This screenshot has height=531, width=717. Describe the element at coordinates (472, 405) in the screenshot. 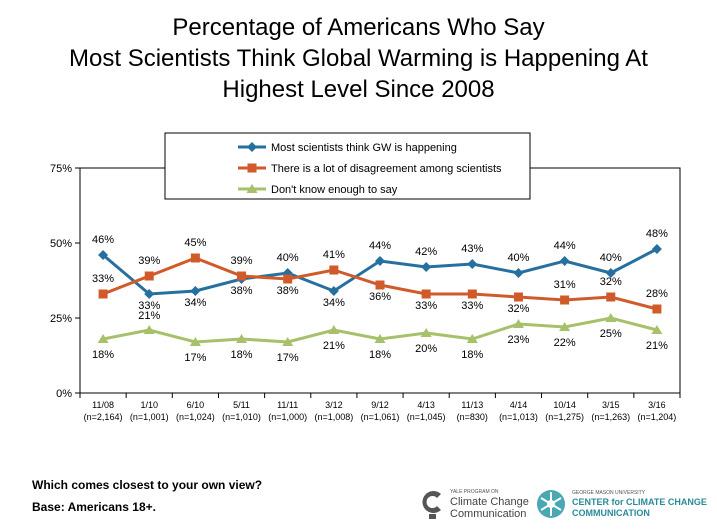

I see `x-tick-label: 11/13` at that location.